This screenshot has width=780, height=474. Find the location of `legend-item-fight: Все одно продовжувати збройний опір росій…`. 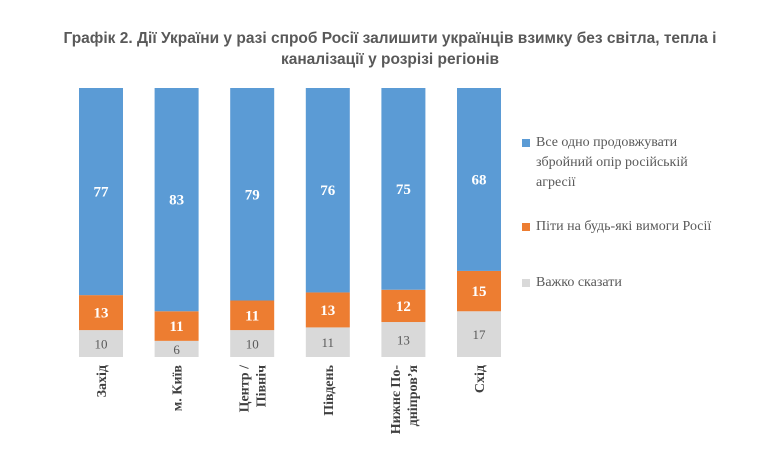

legend-item-fight: Все одно продовжувати збройний опір росій… is located at coordinates (647, 163).